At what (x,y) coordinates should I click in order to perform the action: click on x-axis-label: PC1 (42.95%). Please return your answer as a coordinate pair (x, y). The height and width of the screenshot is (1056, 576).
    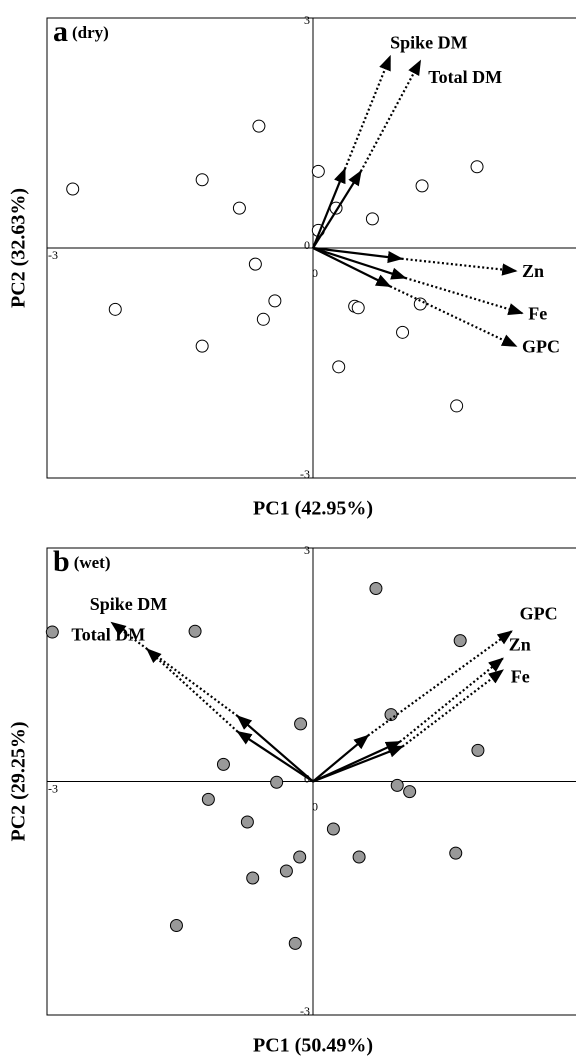
    Looking at the image, I should click on (313, 509).